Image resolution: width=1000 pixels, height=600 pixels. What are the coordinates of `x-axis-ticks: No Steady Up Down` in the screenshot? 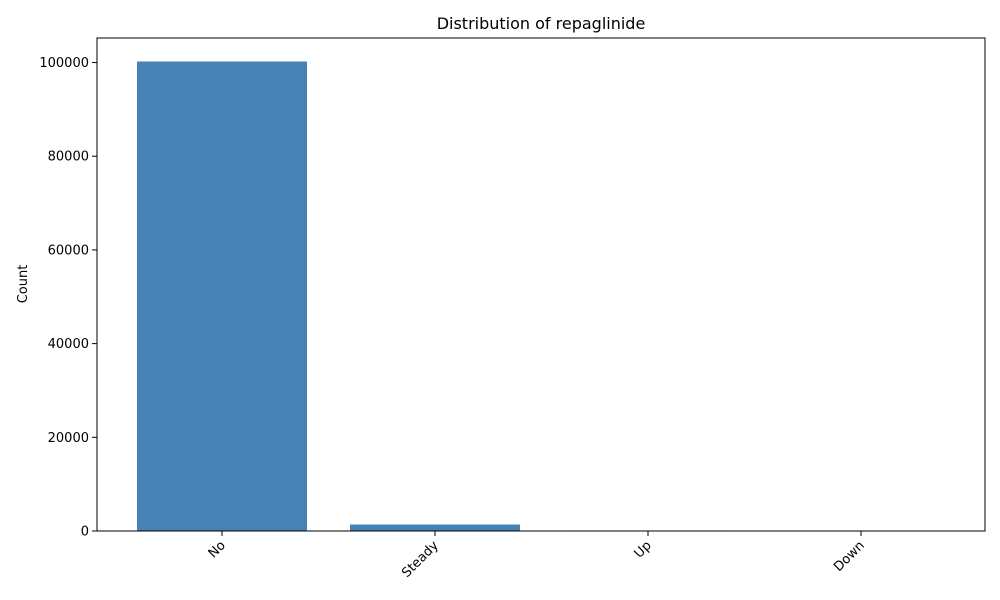 It's located at (537, 556).